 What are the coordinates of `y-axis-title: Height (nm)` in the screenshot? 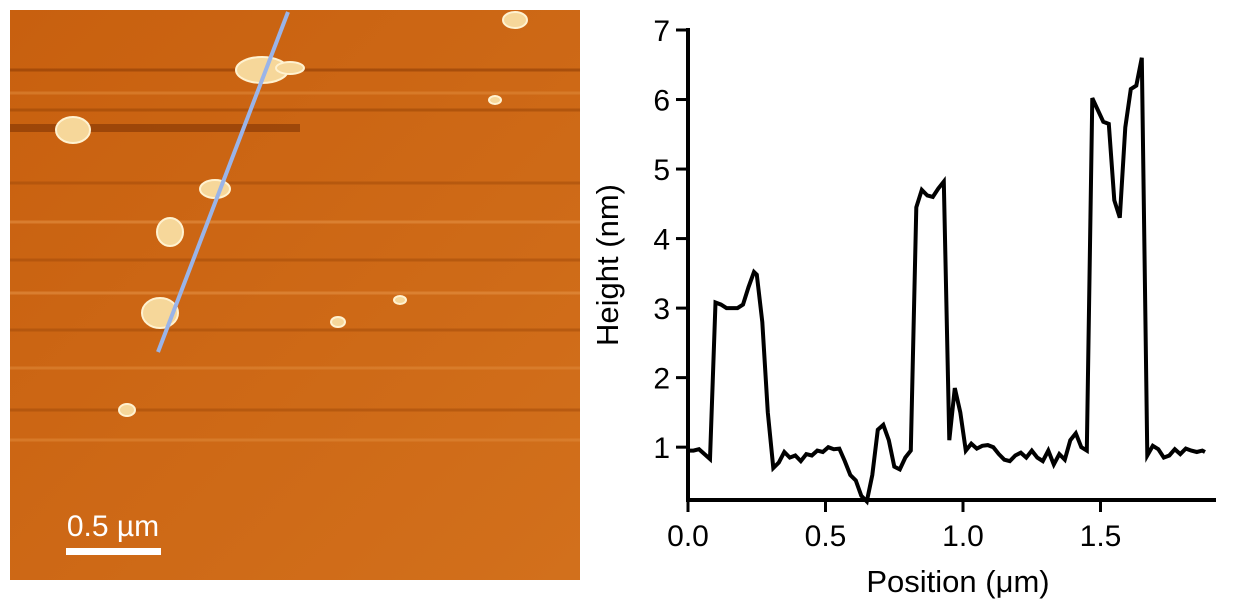 It's located at (607, 265).